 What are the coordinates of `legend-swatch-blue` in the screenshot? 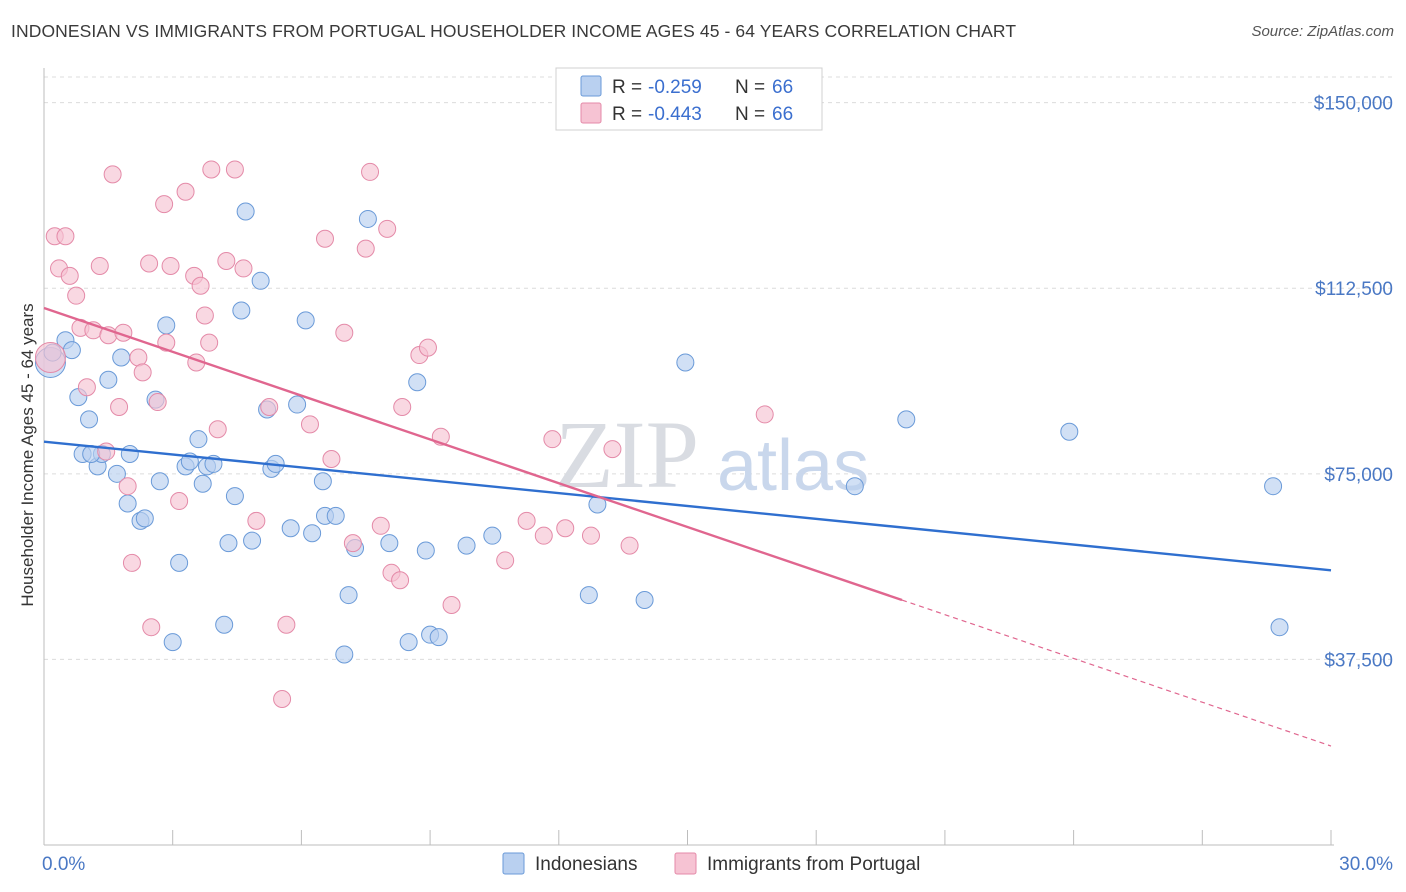 It's located at (591, 86).